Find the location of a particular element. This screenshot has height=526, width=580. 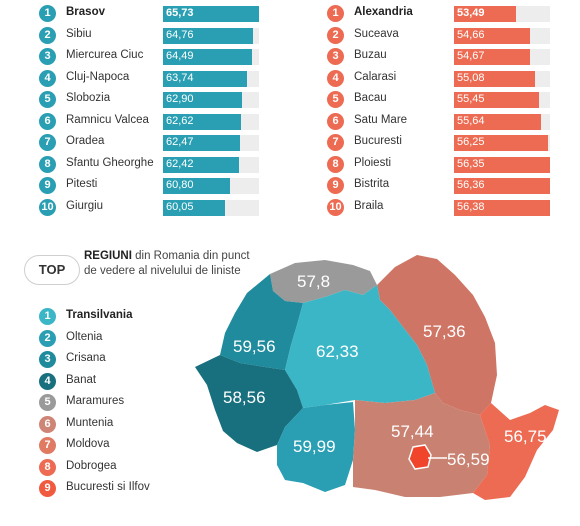

score-bar-track: 62,62 is located at coordinates (211, 121).